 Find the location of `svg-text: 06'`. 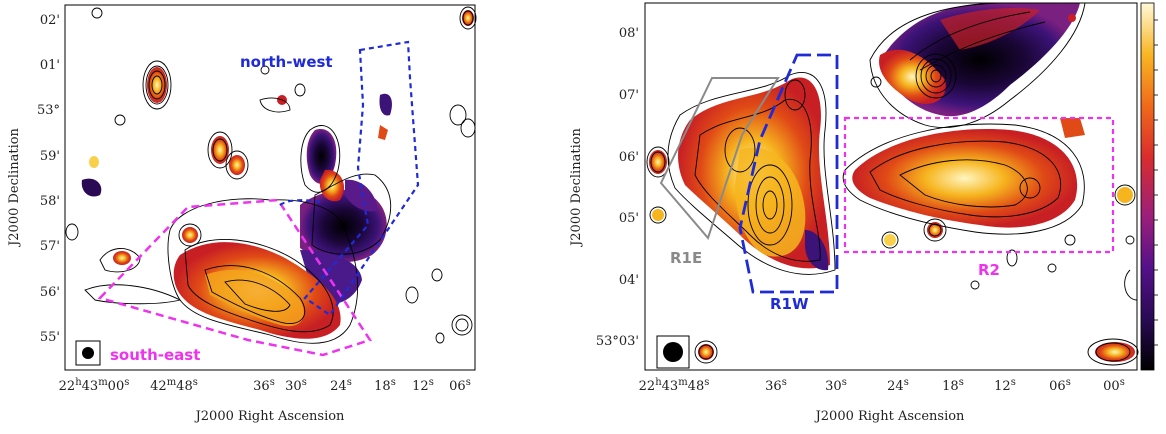

svg-text: 06' is located at coordinates (629, 157).